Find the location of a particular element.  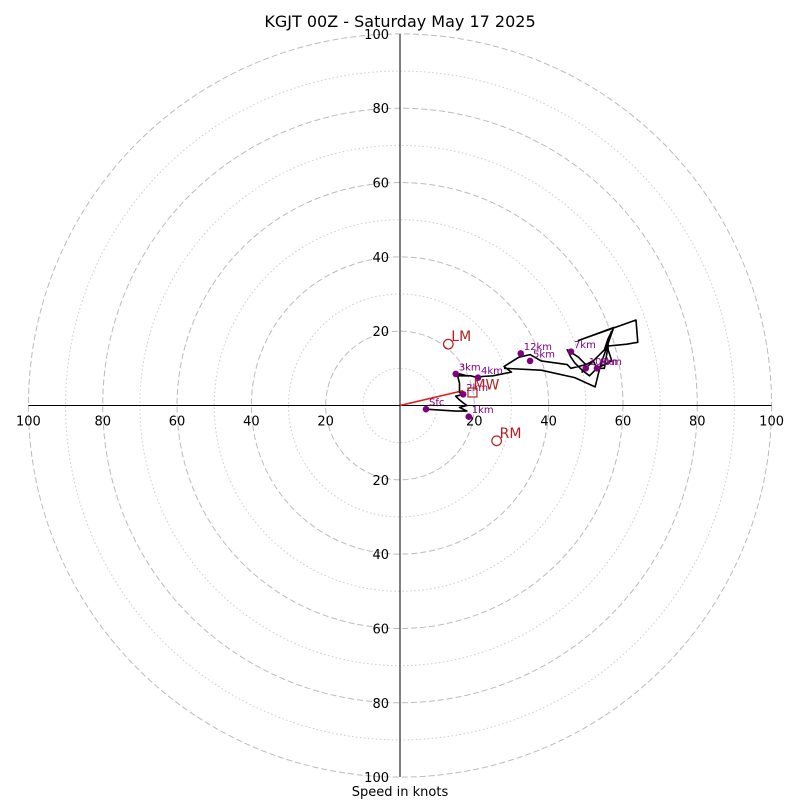

hodograph-trace-group is located at coordinates (519, 365).